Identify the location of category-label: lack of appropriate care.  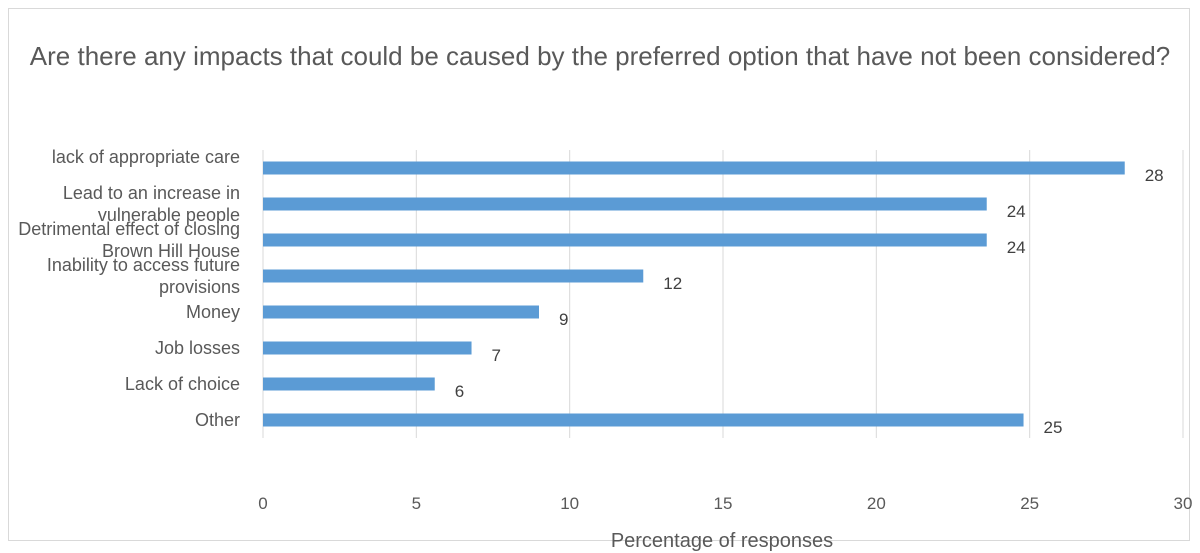
(145, 157).